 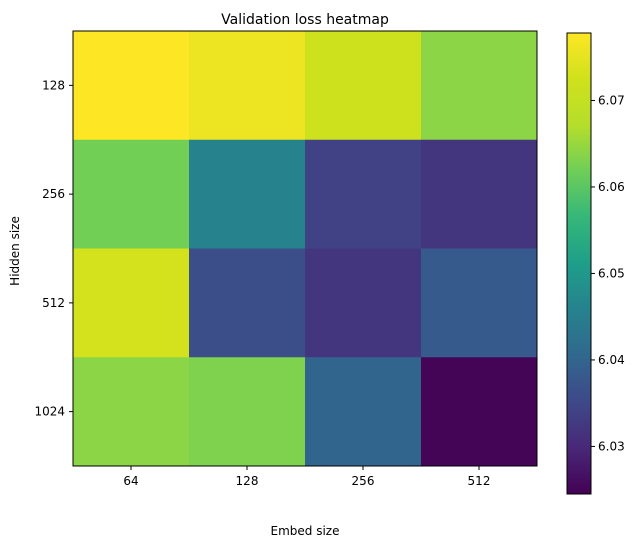 I want to click on y-tick-label: 128, so click(x=53, y=85).